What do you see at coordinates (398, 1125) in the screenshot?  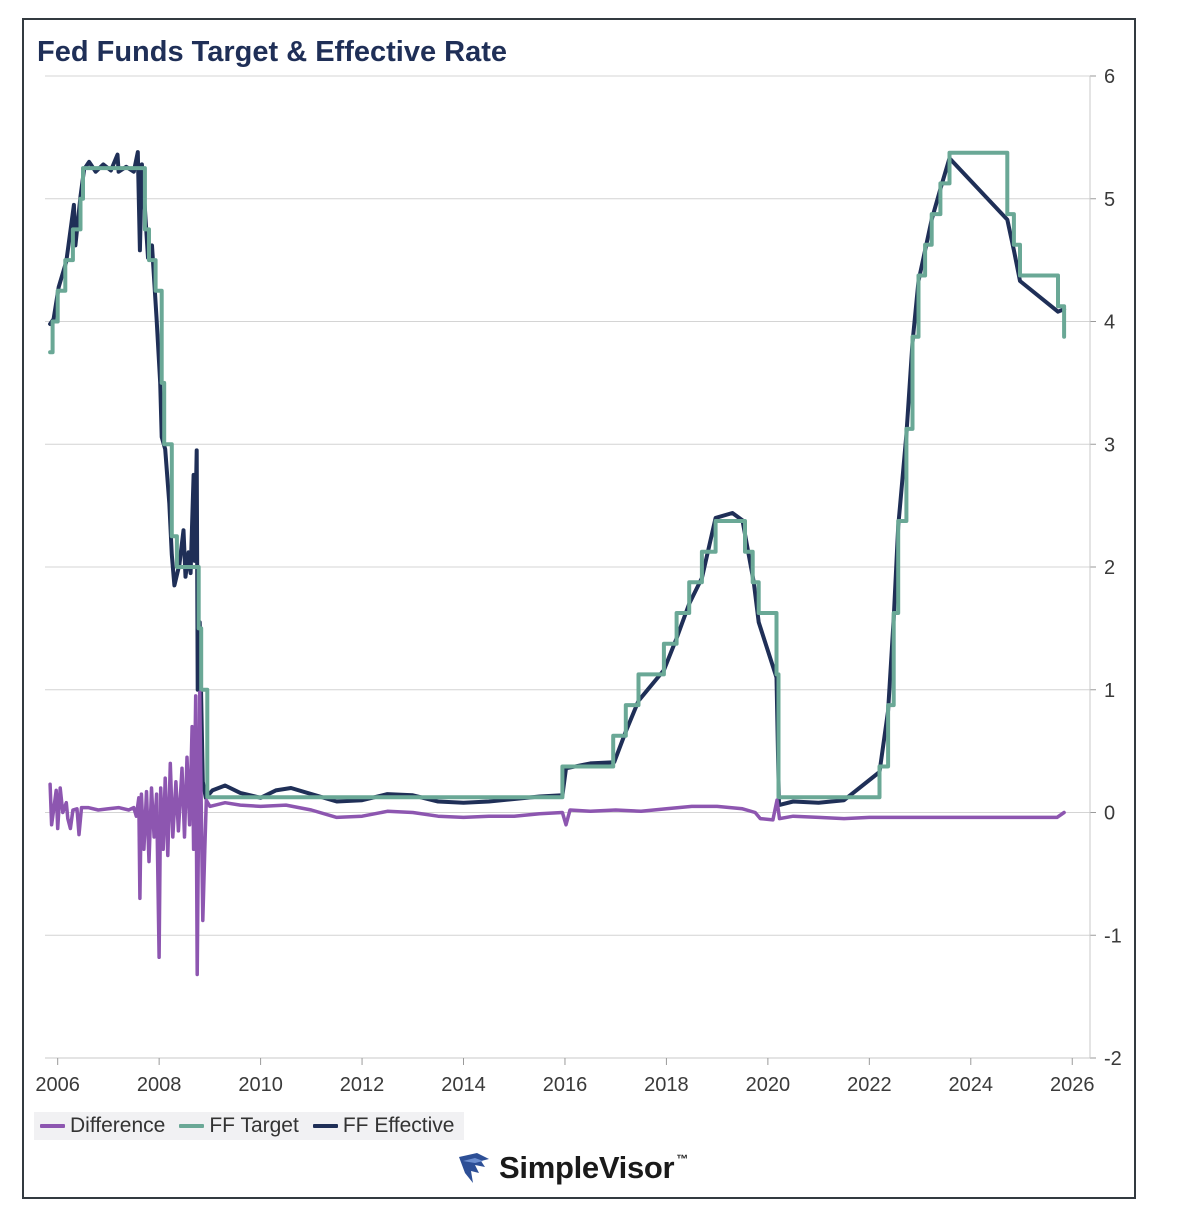 I see `legend-label: FF Effective` at bounding box center [398, 1125].